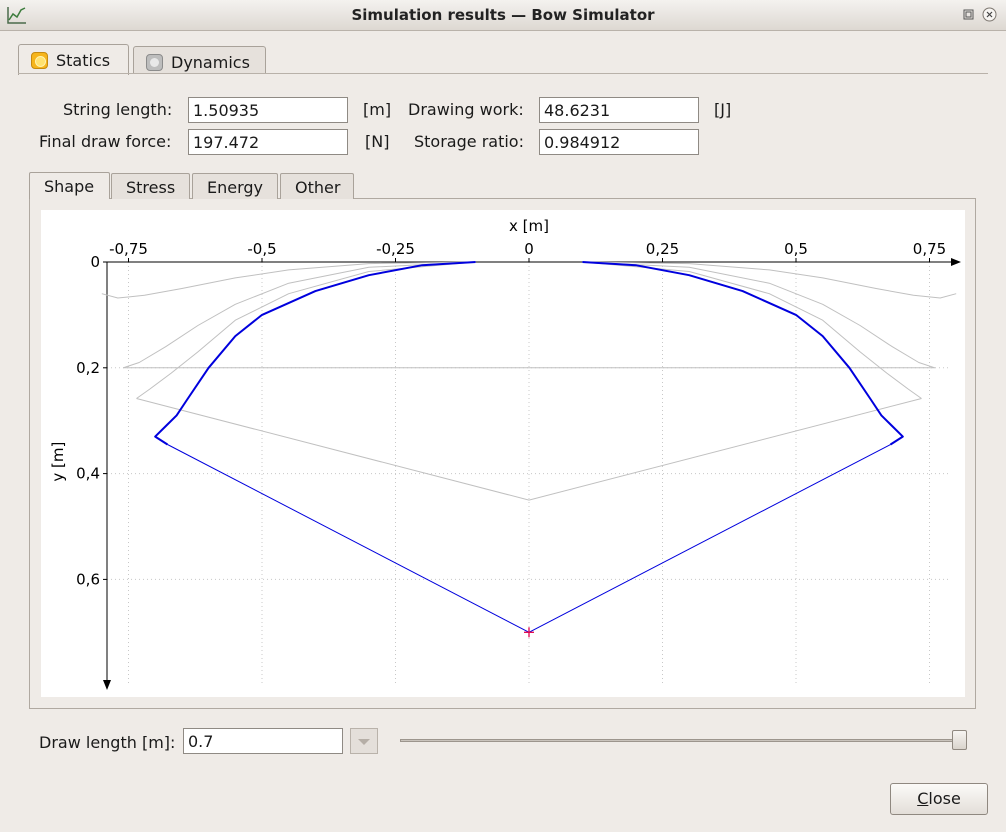  What do you see at coordinates (95, 262) in the screenshot?
I see `y-tick-label: 0` at bounding box center [95, 262].